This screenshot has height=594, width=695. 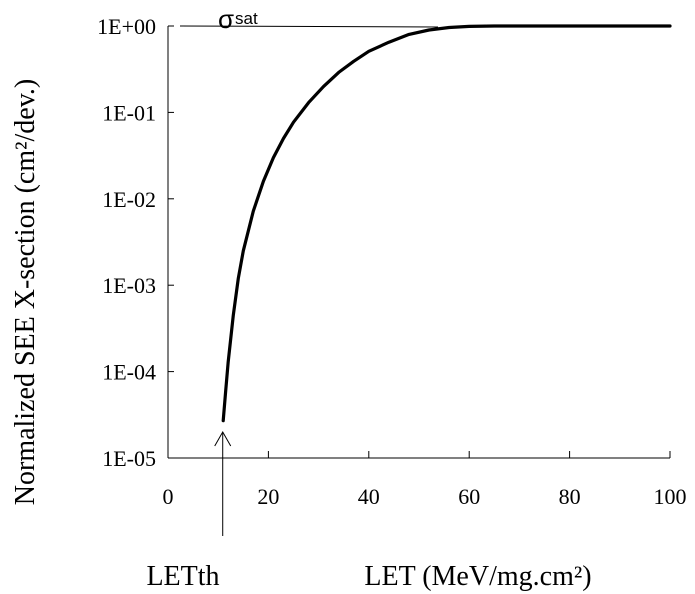 I want to click on saturation-line, so click(x=309, y=26).